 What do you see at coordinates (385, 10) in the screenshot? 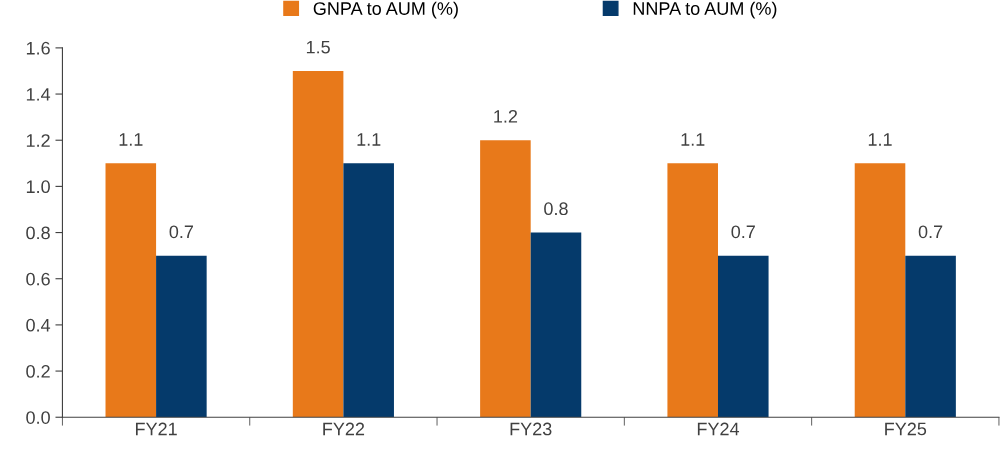
I see `legend-label: GNPA to AUM (%)` at bounding box center [385, 10].